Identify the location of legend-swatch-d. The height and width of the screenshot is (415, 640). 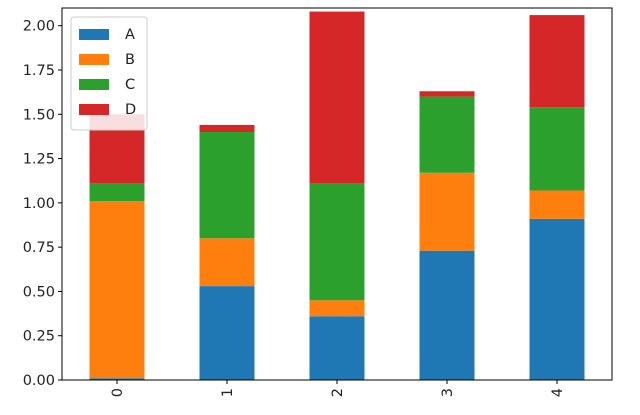
(94, 109).